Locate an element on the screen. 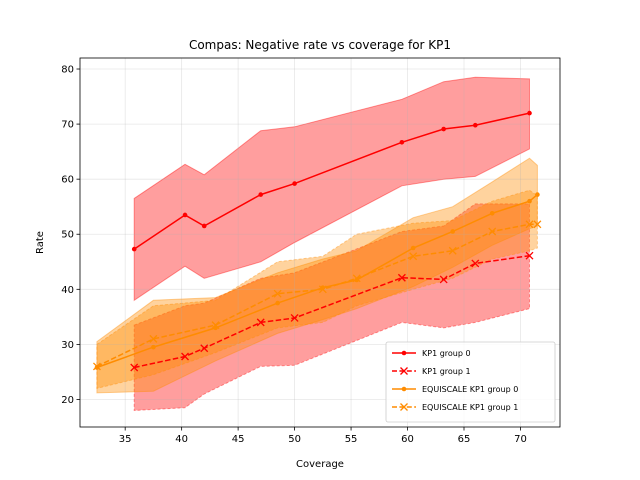 This screenshot has height=480, width=640. x-tick-label: 60 is located at coordinates (407, 439).